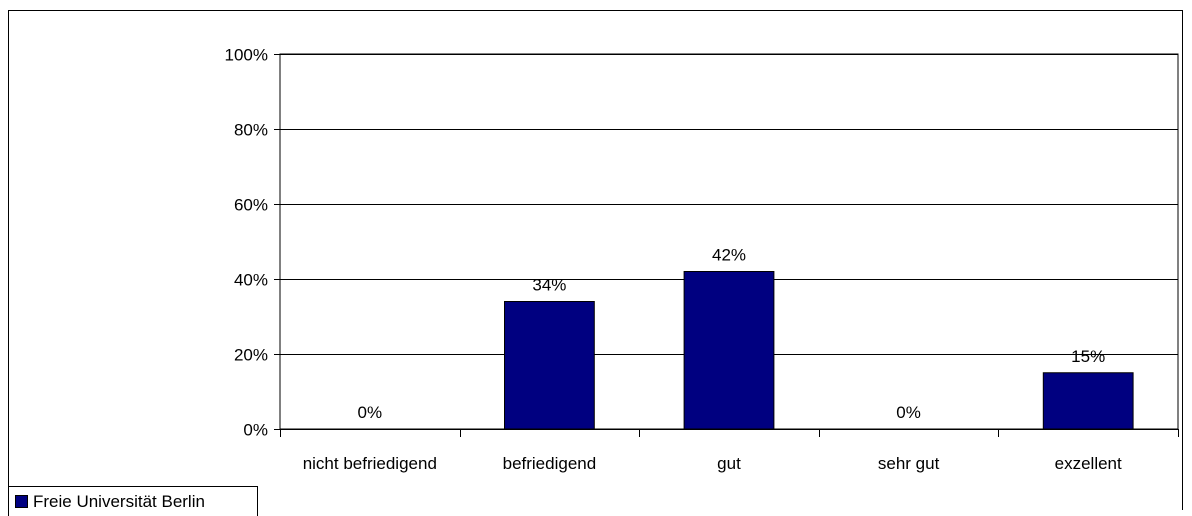  Describe the element at coordinates (119, 501) in the screenshot. I see `legend-label: Freie Universität Berlin` at that location.